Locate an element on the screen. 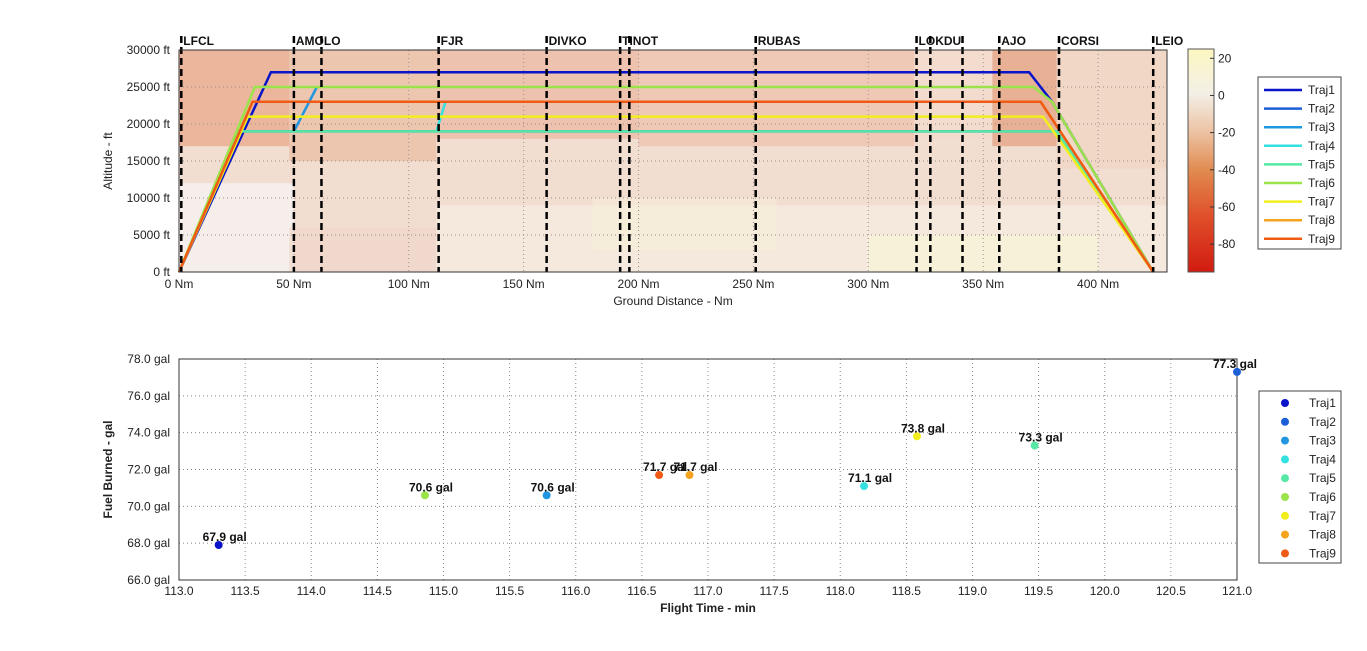 The width and height of the screenshot is (1367, 651). data-point-traj1 is located at coordinates (218, 545).